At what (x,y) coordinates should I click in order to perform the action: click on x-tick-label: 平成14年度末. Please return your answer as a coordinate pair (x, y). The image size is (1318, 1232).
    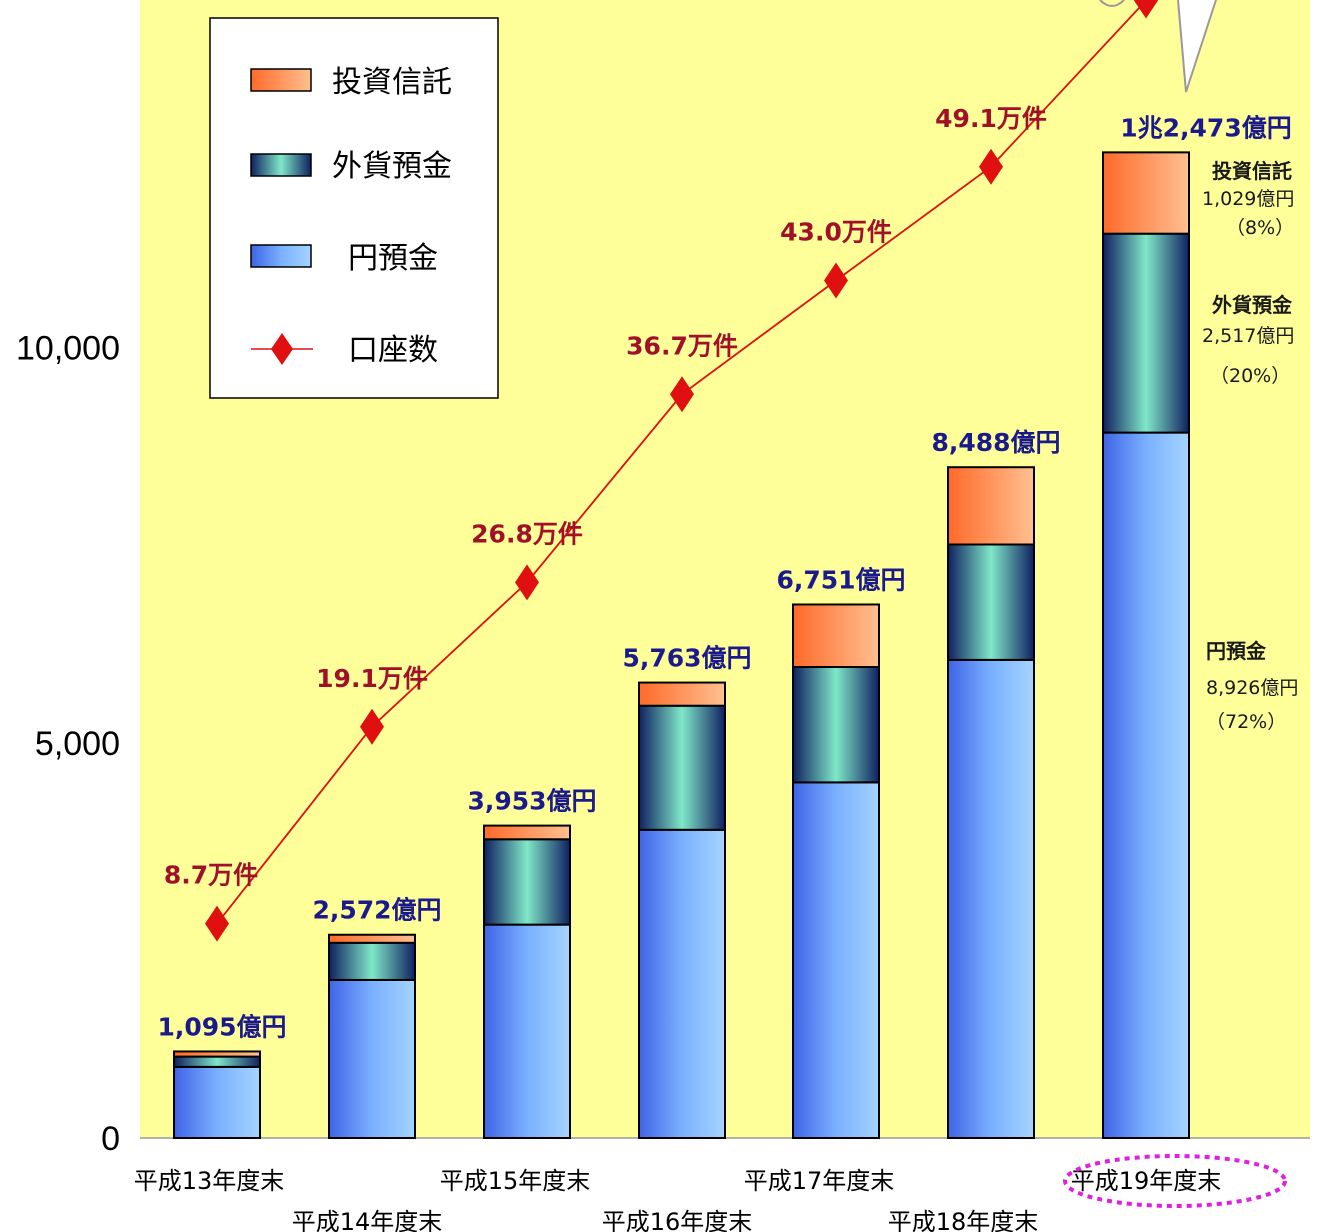
    Looking at the image, I should click on (367, 1220).